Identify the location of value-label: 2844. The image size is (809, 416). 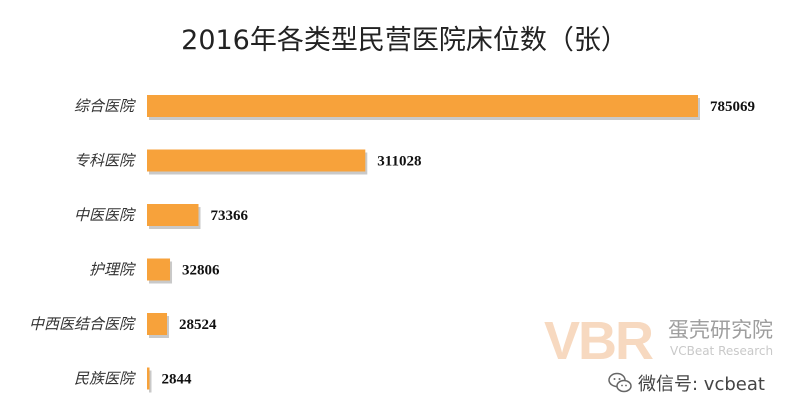
(177, 380).